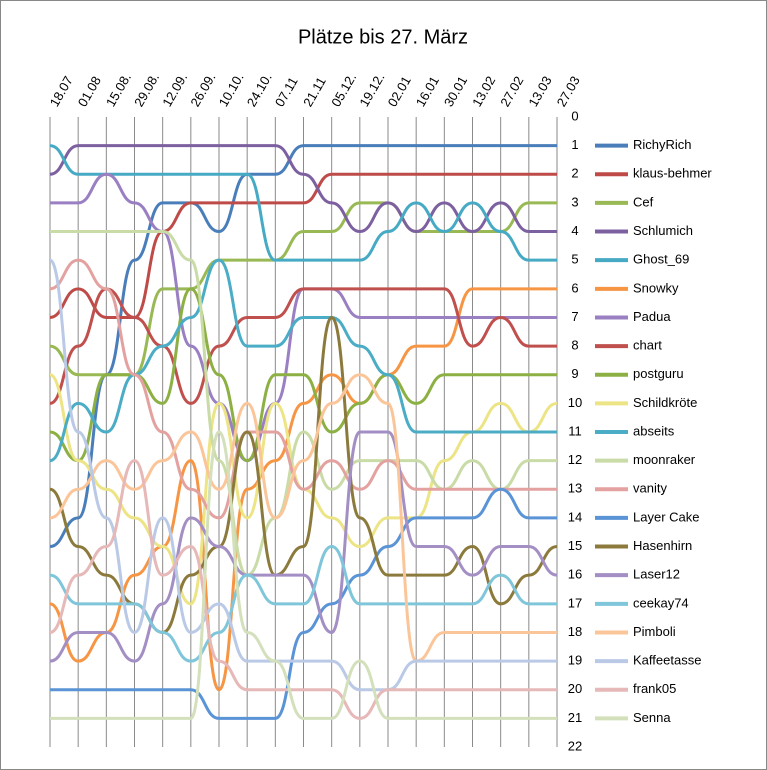 The width and height of the screenshot is (767, 770). I want to click on y-tick-label: 4, so click(574, 230).